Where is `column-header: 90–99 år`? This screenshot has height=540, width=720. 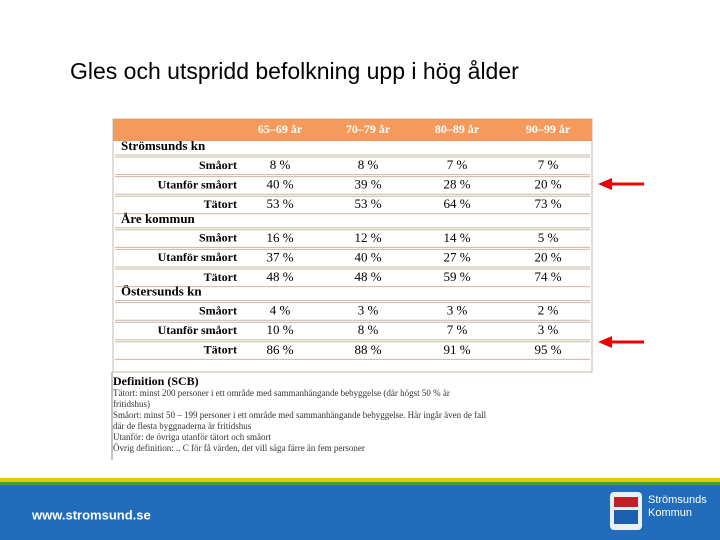 column-header: 90–99 år is located at coordinates (548, 129).